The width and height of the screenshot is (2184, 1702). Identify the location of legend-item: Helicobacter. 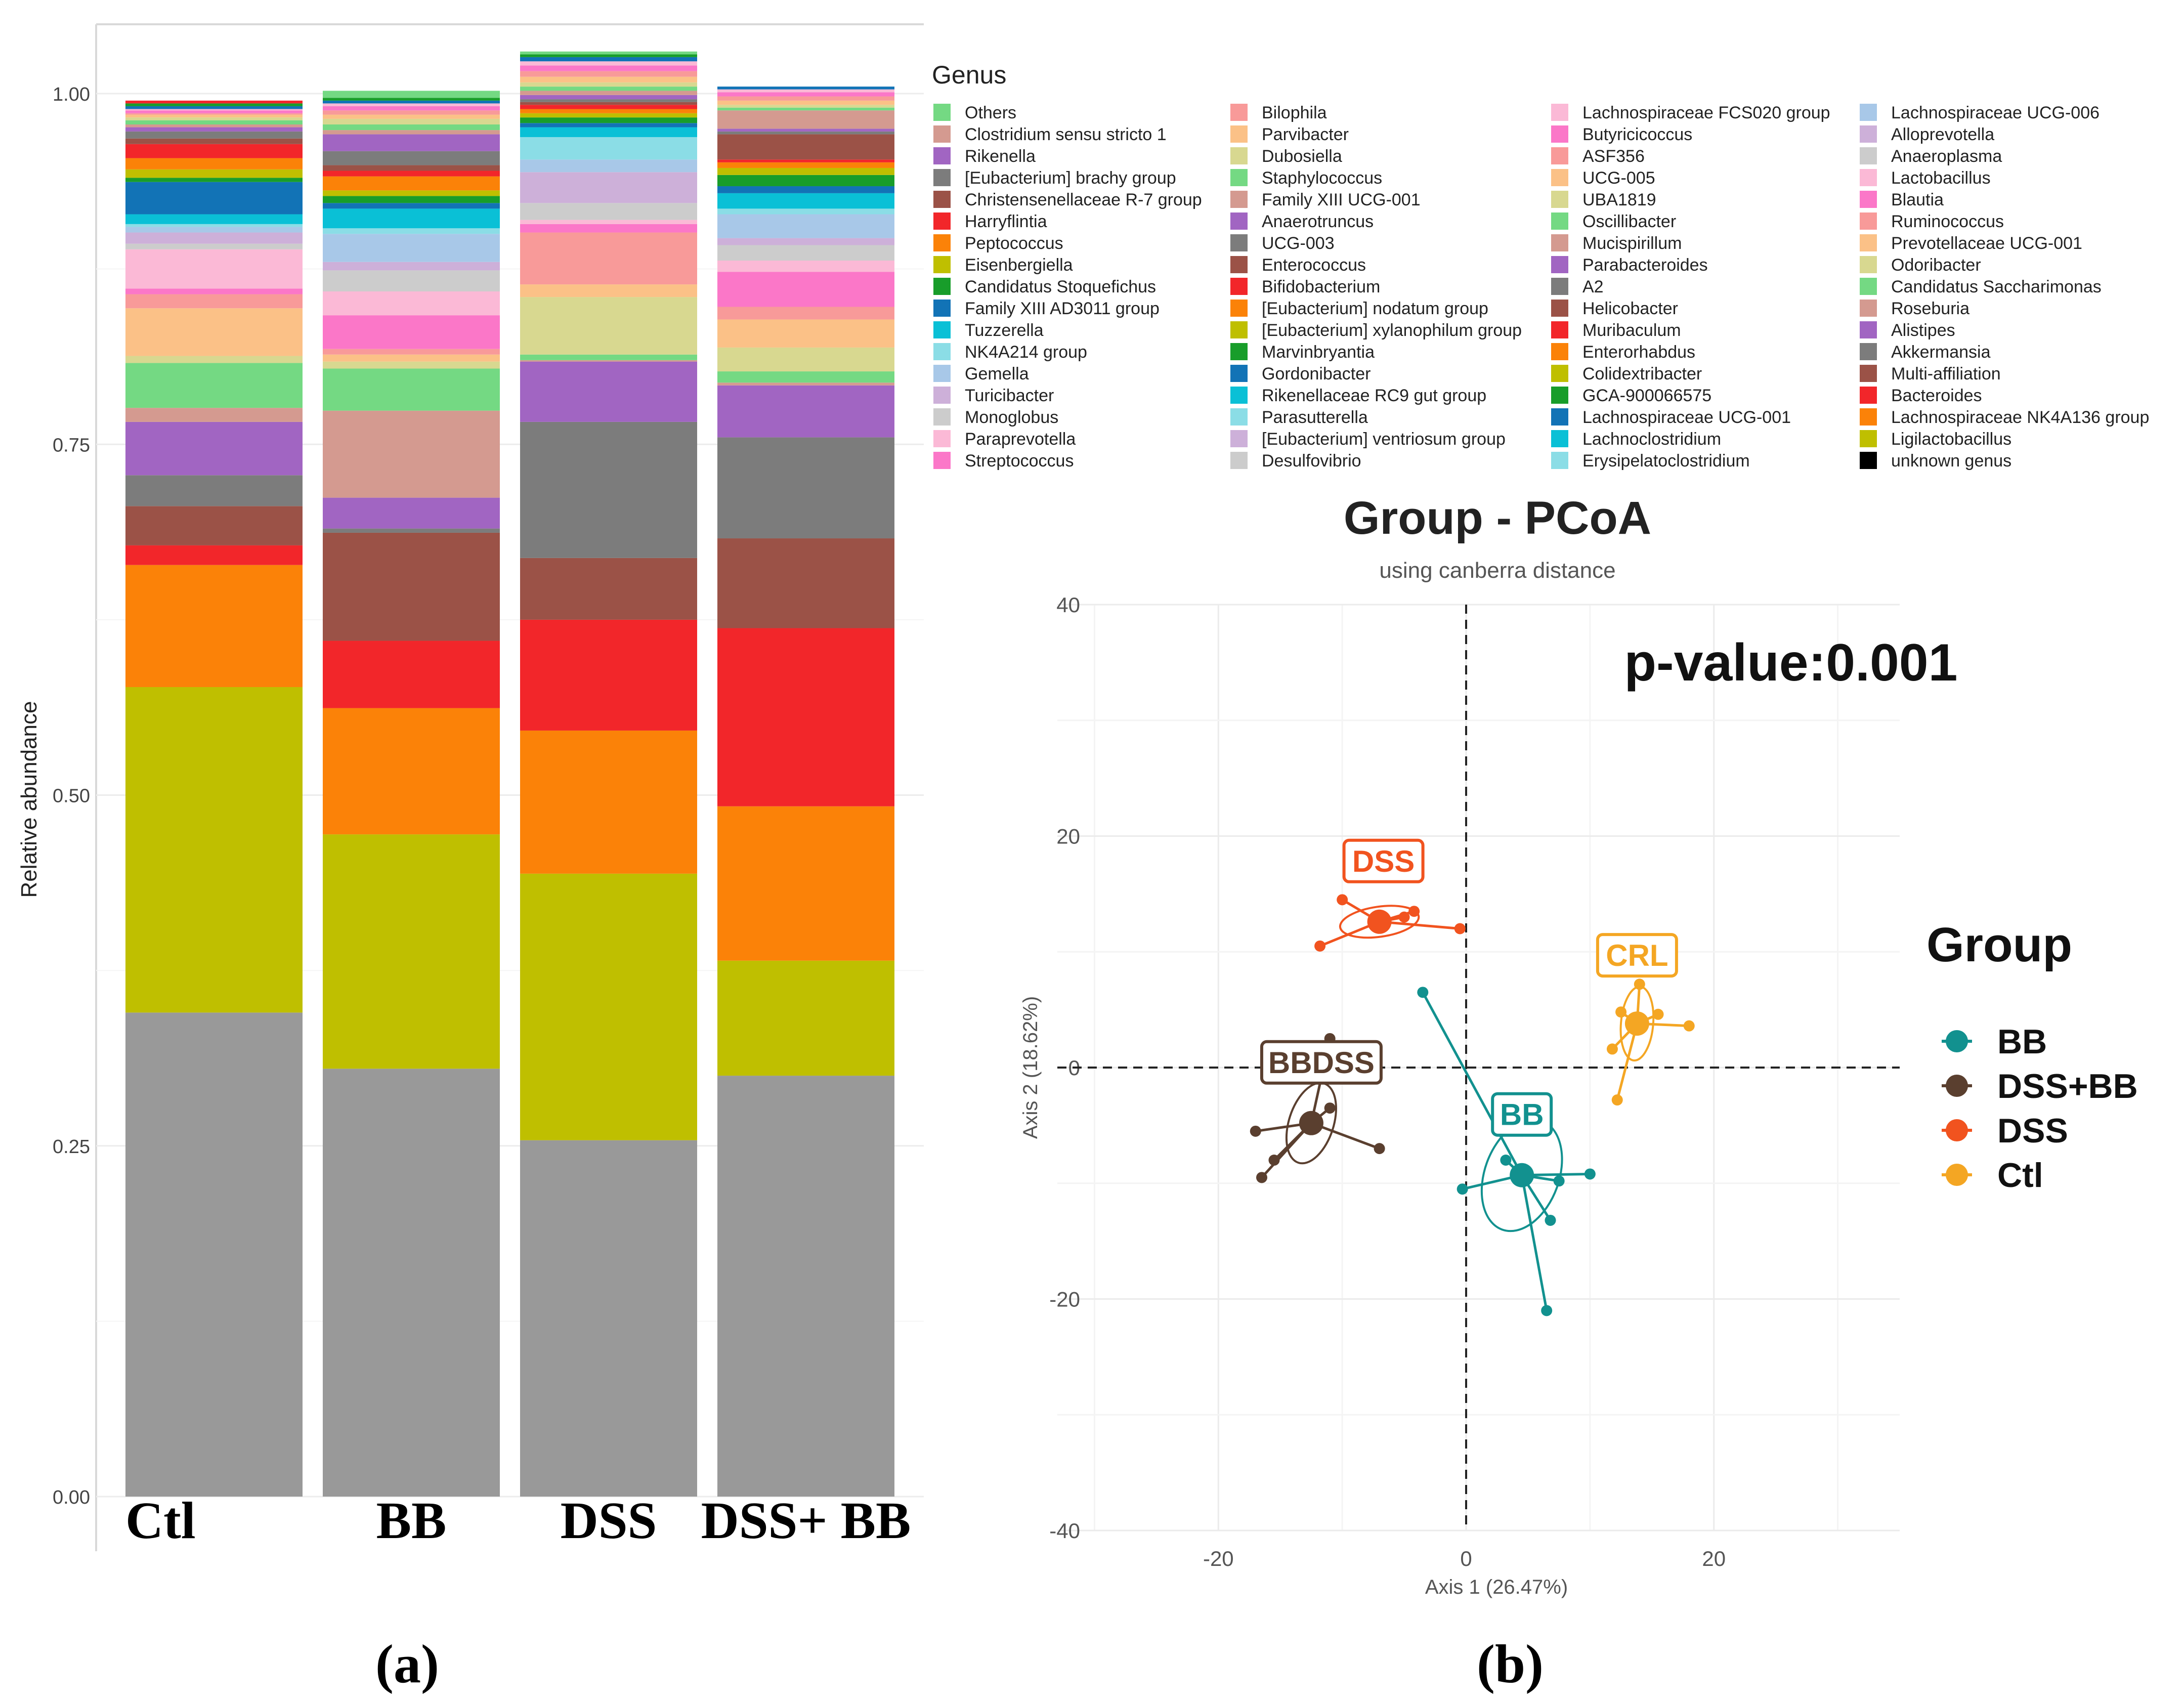
(1615, 308).